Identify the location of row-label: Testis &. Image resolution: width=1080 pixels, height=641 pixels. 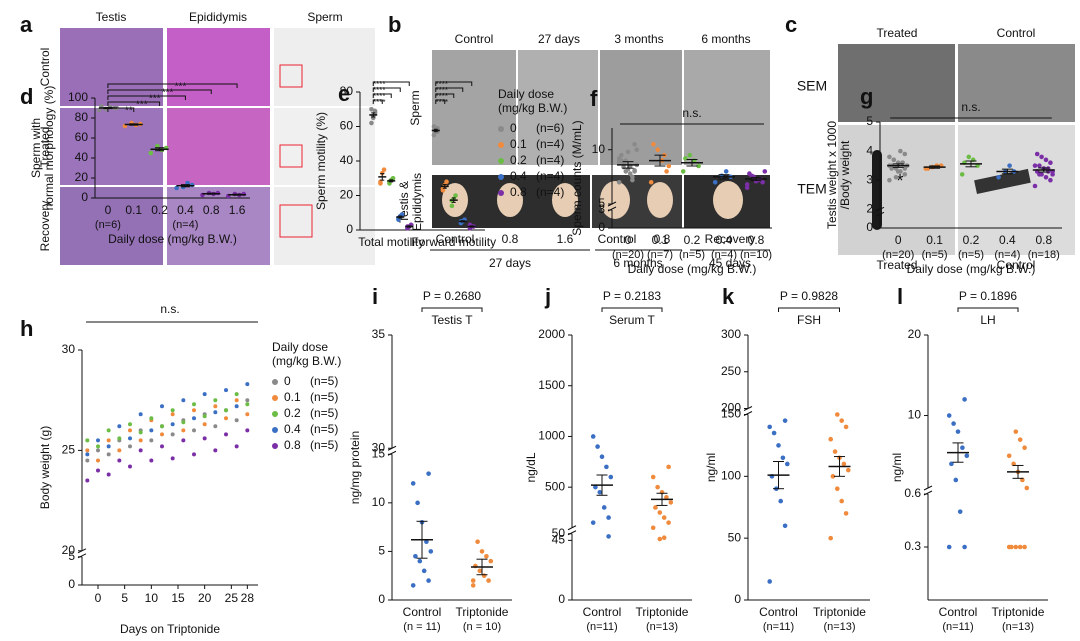
(404, 202).